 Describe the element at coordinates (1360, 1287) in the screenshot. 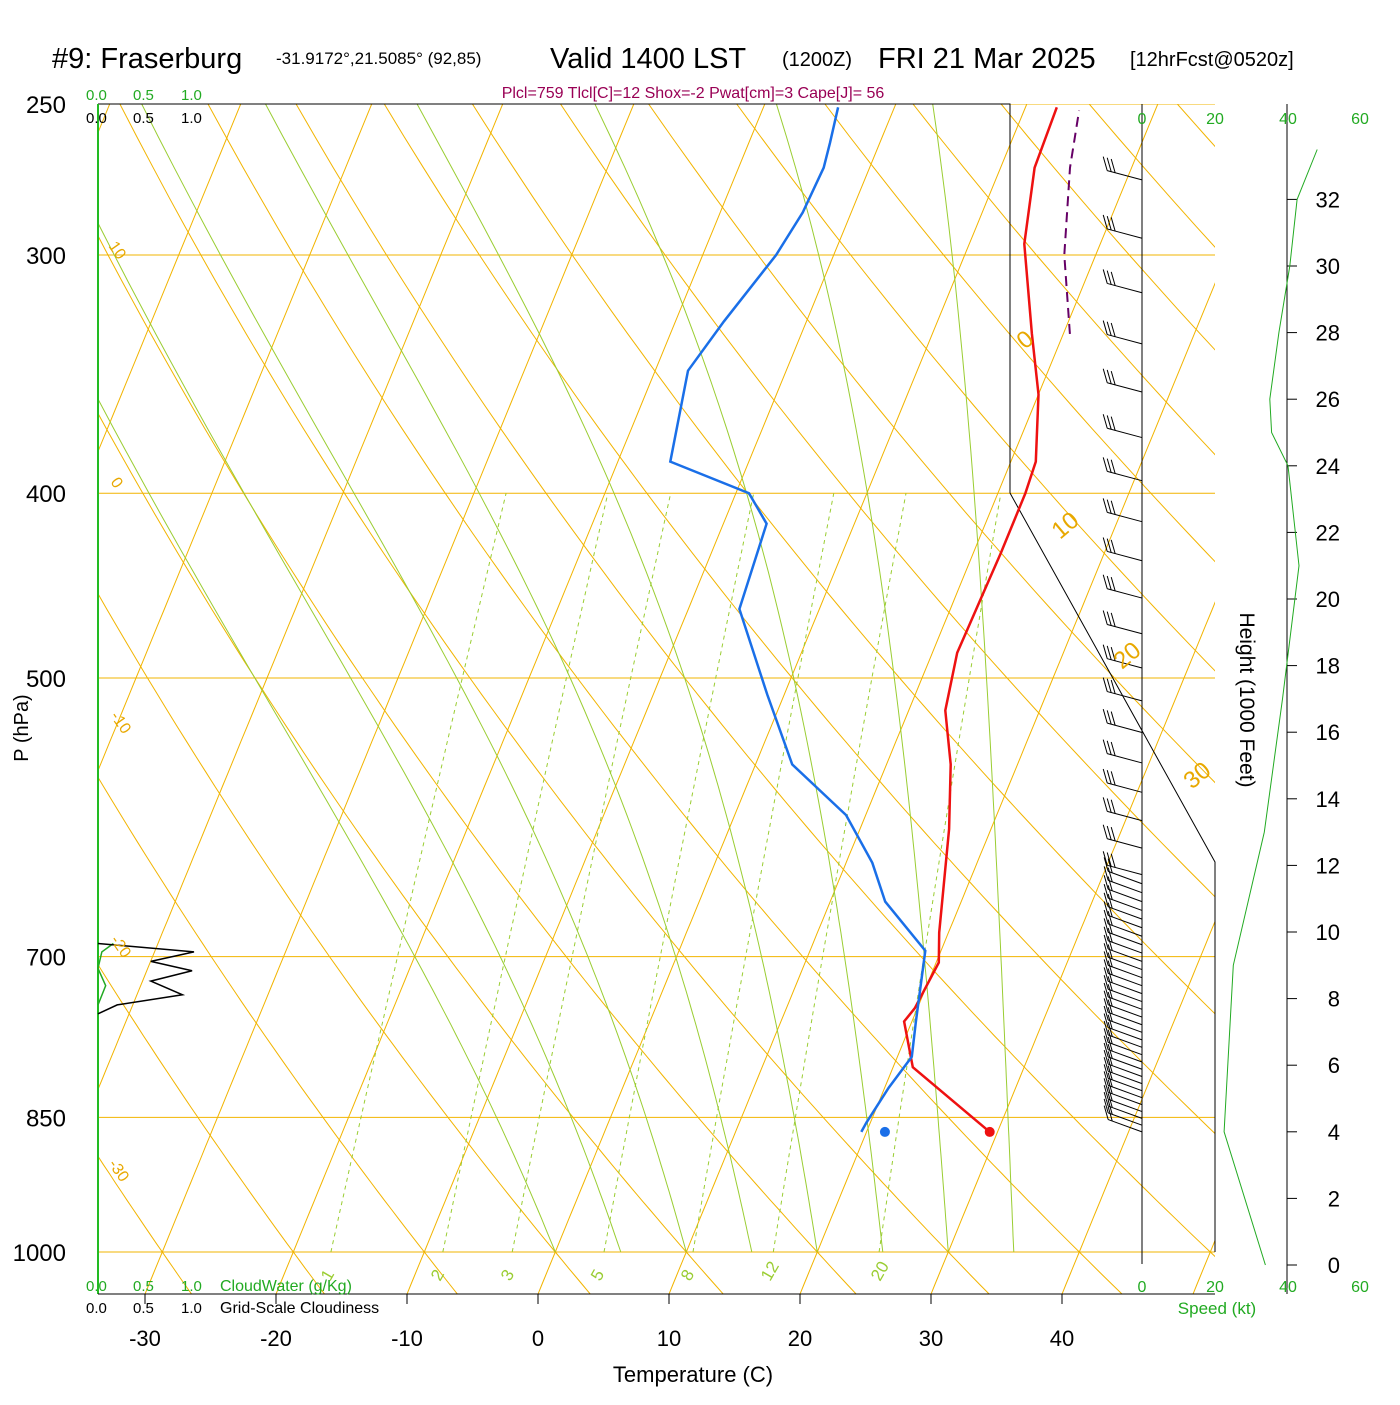

I see `speed-bottom-60: 60` at that location.